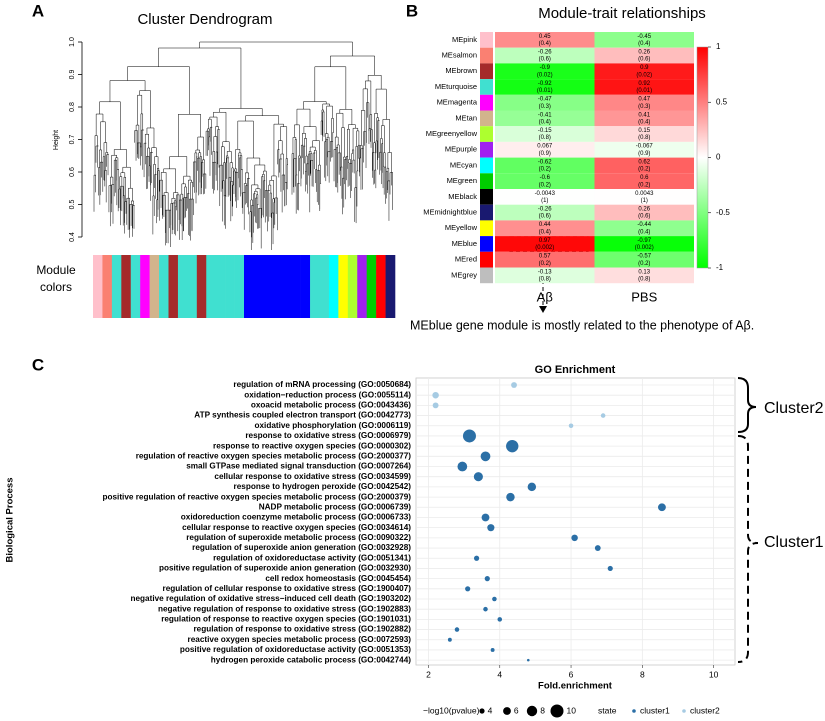 The image size is (825, 721). Describe the element at coordinates (451, 710) in the screenshot. I see `legend-title: −log10(pvalue)` at that location.